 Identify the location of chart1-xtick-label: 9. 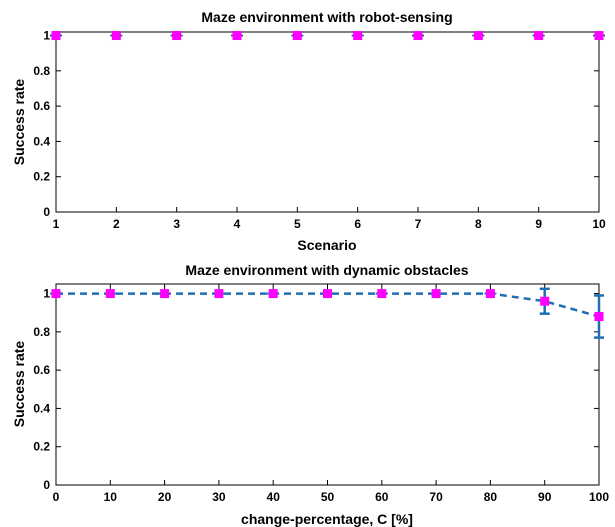
(538, 224).